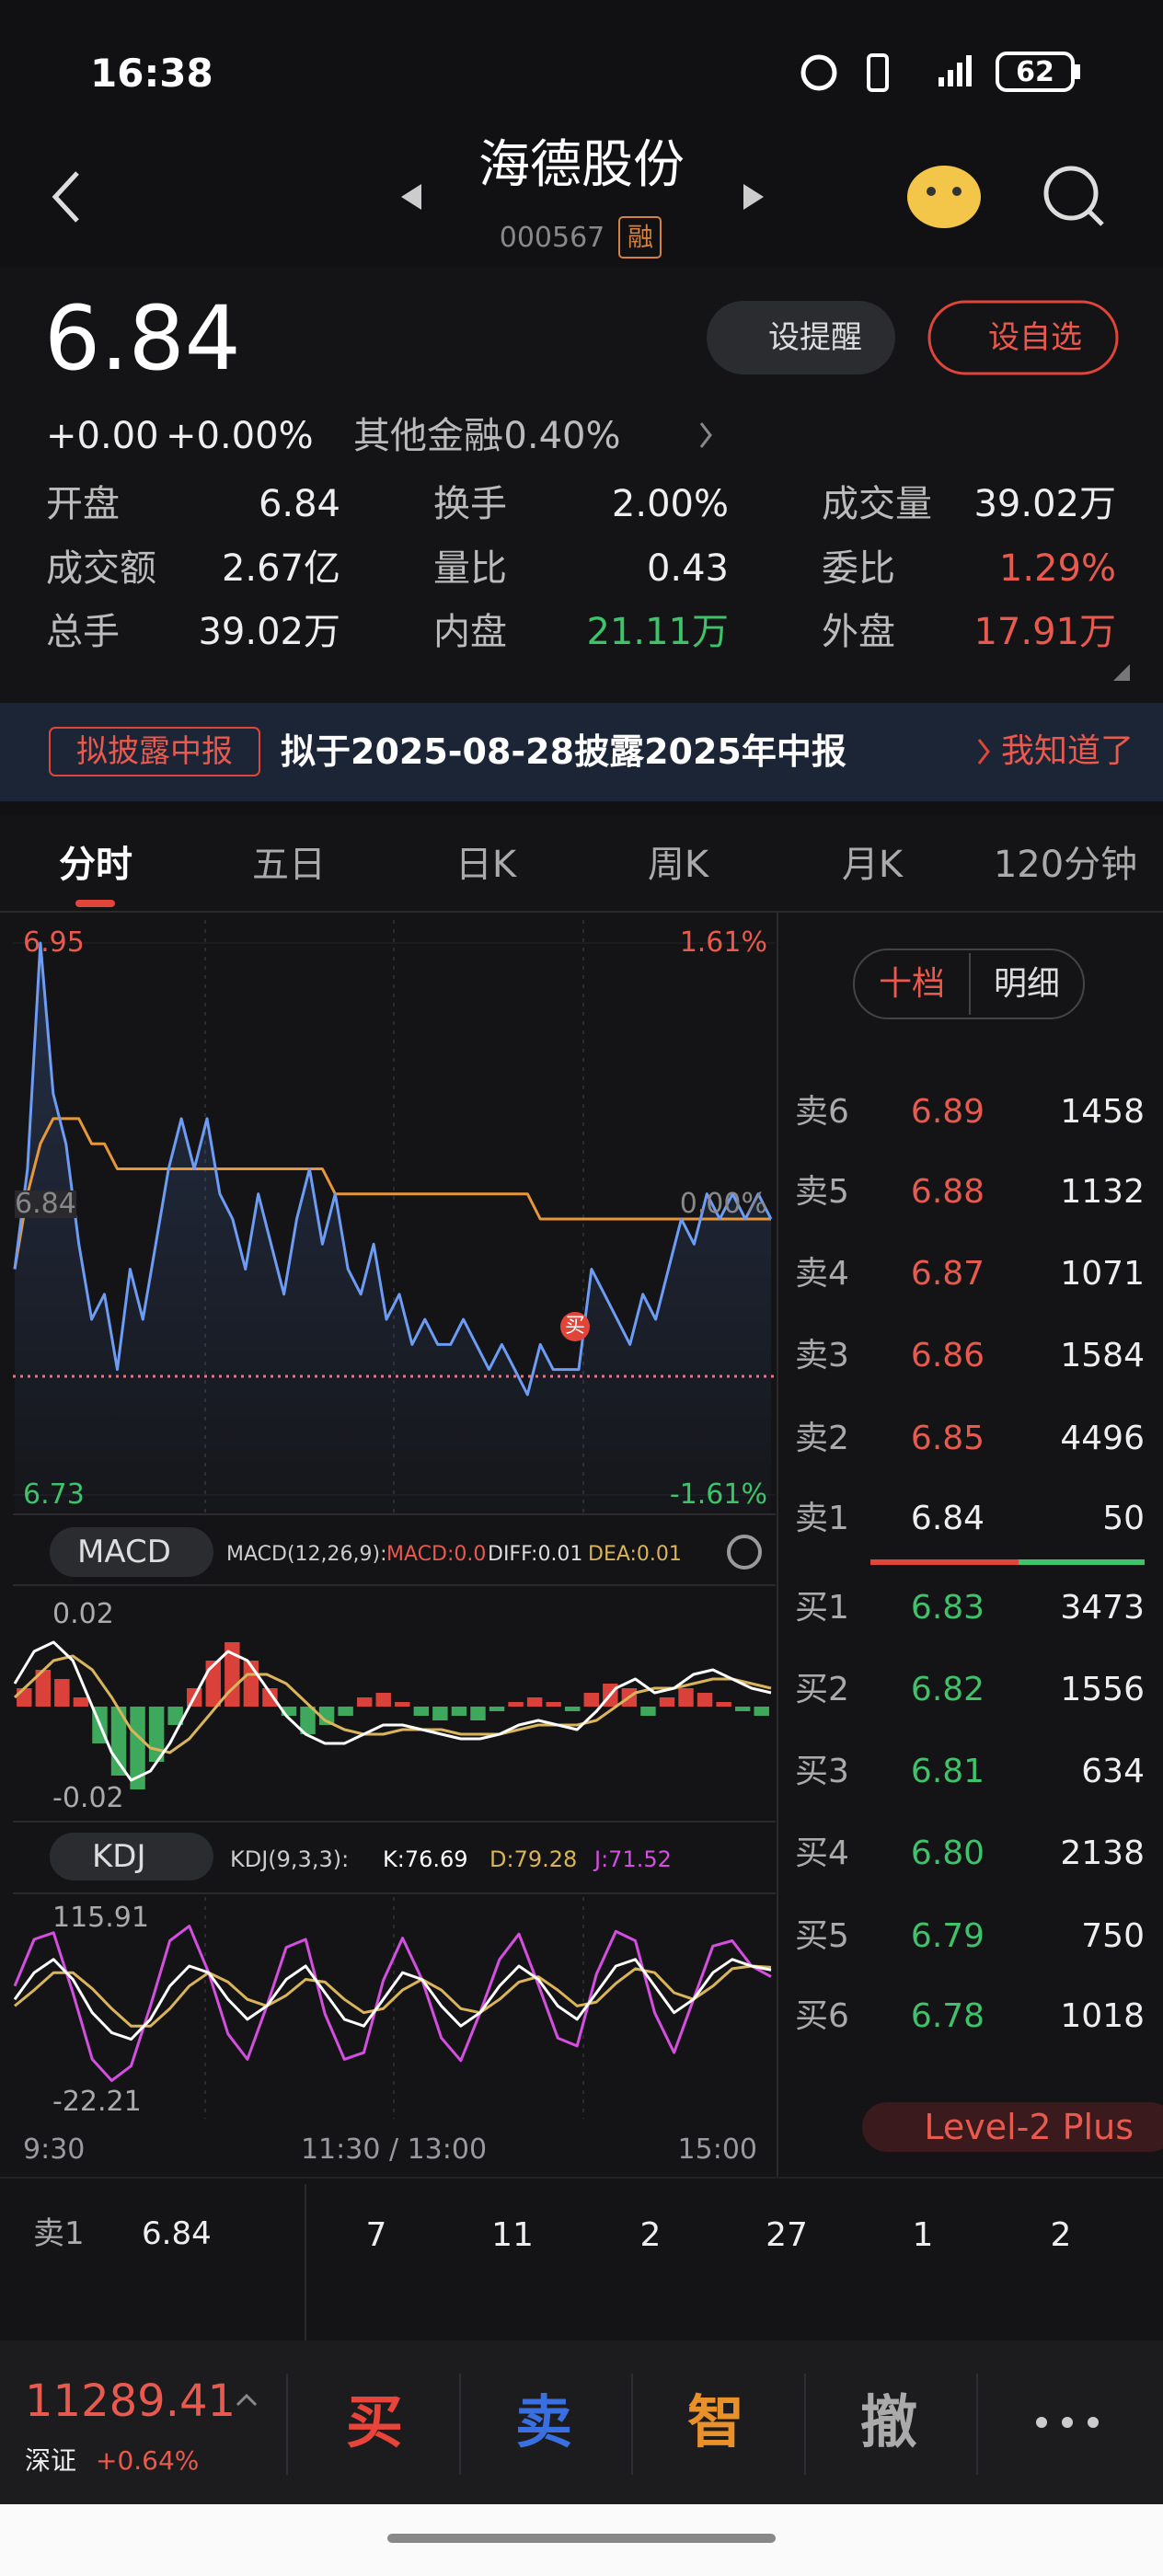 The height and width of the screenshot is (2576, 1163). I want to click on book-volume: 3473, so click(1102, 1608).